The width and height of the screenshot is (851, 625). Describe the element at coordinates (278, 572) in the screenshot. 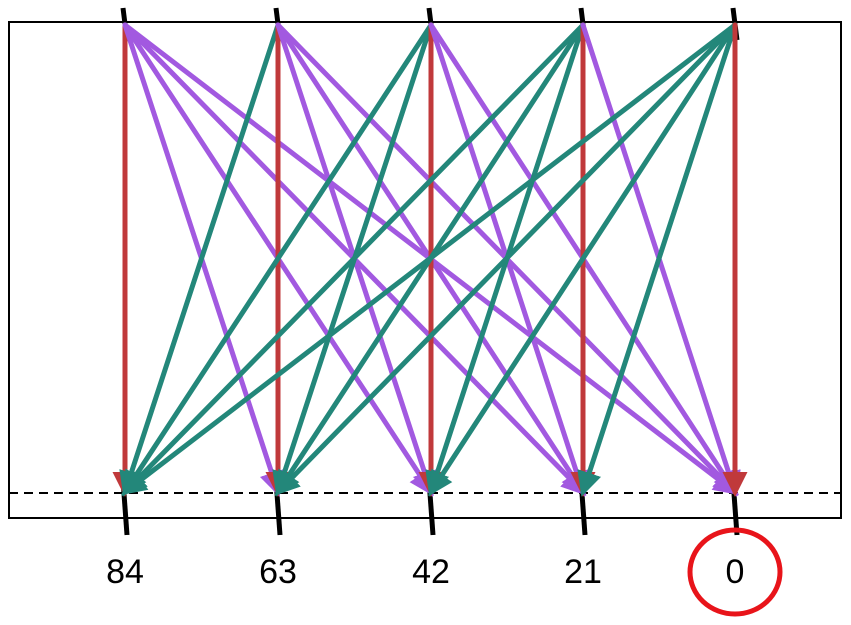

I see `node-label: 63` at that location.